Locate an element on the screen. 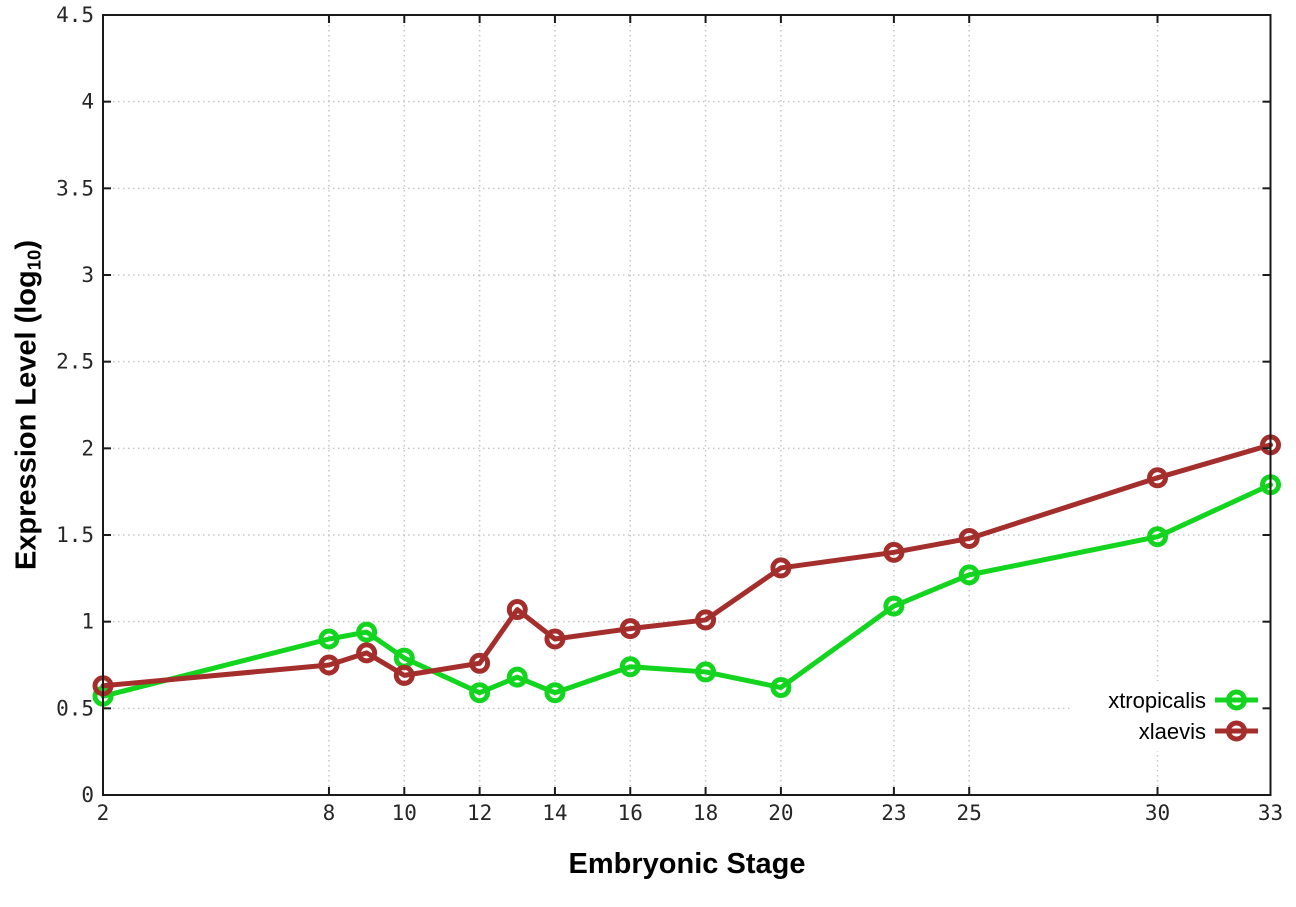 This screenshot has width=1296, height=907. y-tick-label: 1.5 is located at coordinates (75, 535).